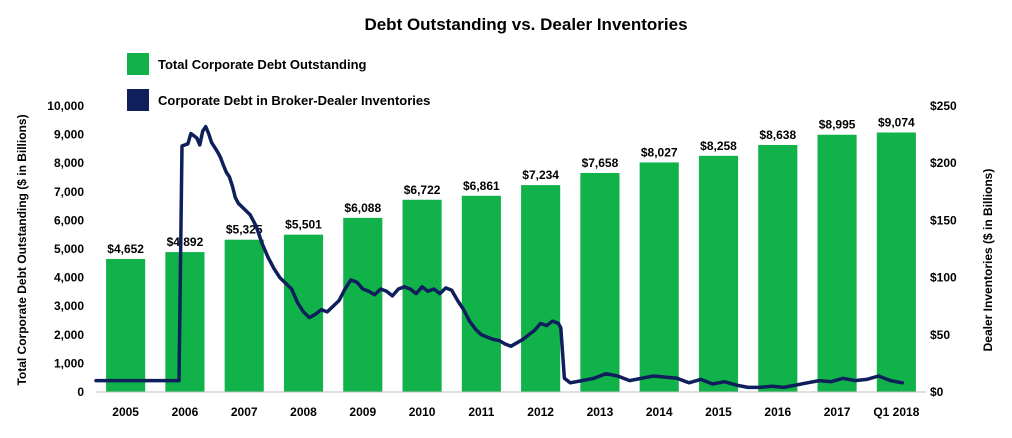  Describe the element at coordinates (185, 242) in the screenshot. I see `bar-value-label: $4,892` at that location.